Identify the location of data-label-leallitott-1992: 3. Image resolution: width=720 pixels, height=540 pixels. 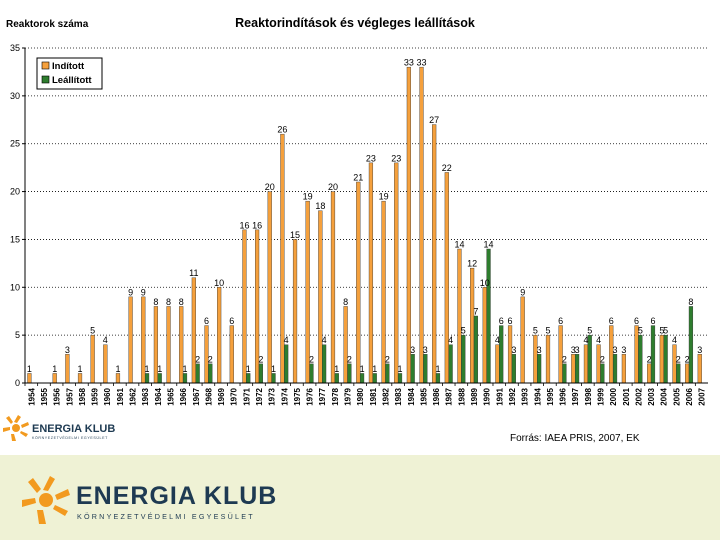
(513, 350).